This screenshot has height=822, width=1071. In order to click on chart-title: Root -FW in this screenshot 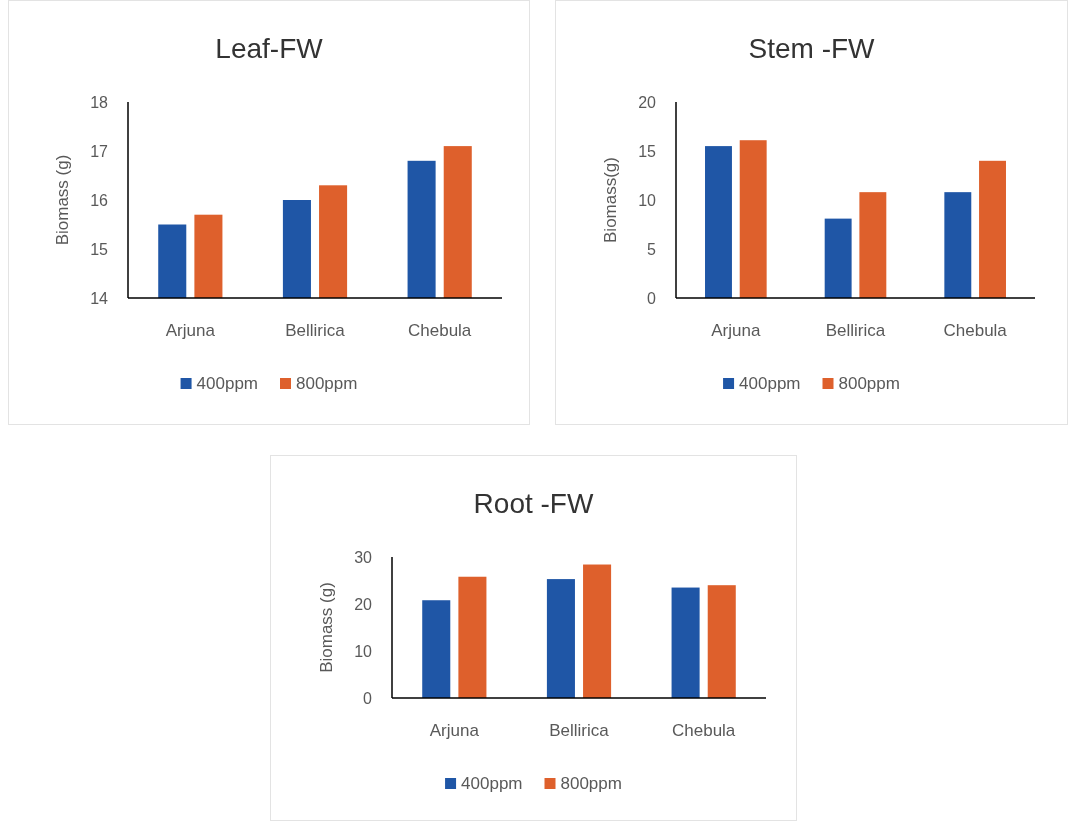, I will do `click(533, 503)`.